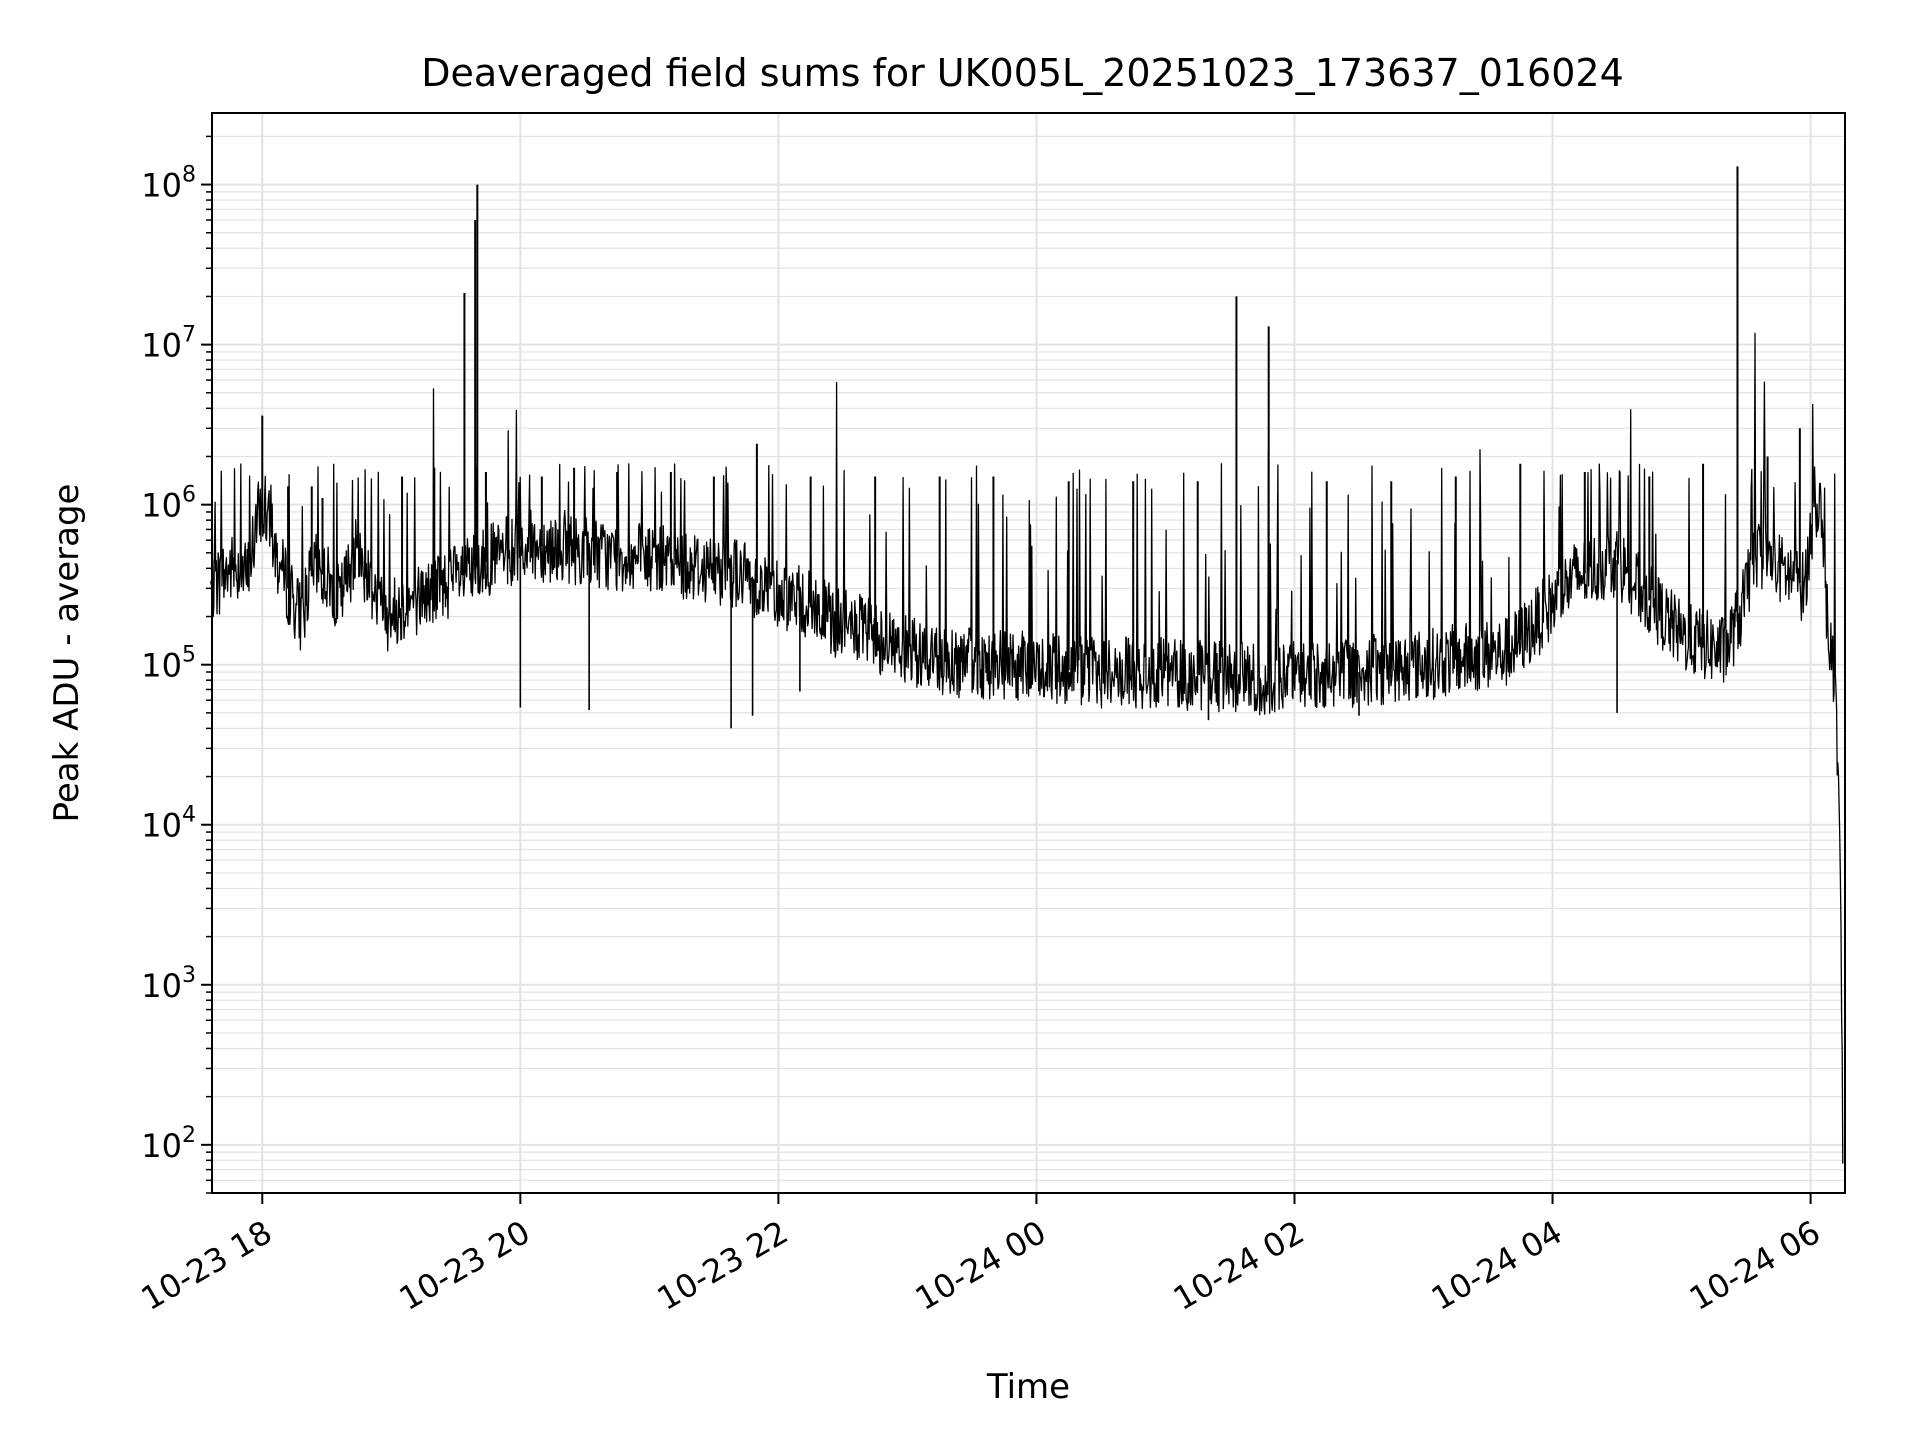  Describe the element at coordinates (168, 824) in the screenshot. I see `y-tick-label: 10⁴` at that location.